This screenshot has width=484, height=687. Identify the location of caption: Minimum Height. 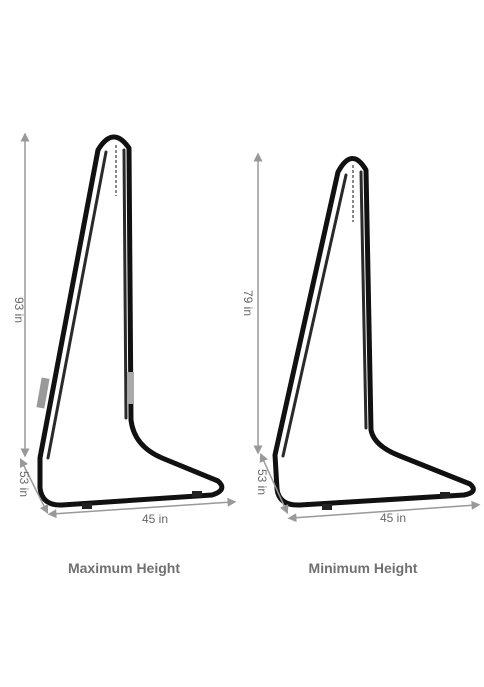
(363, 568).